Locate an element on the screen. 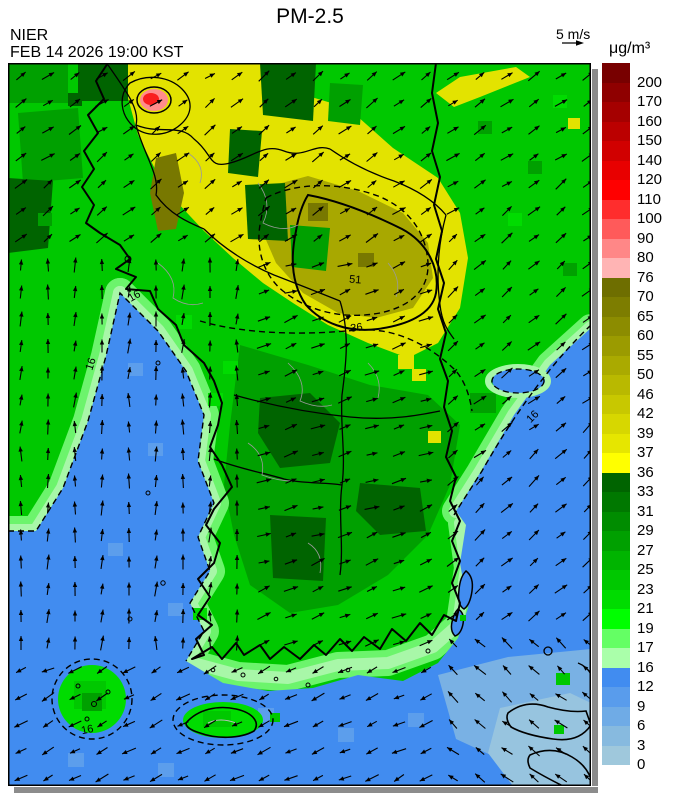  colorbar-label: 150 is located at coordinates (650, 140).